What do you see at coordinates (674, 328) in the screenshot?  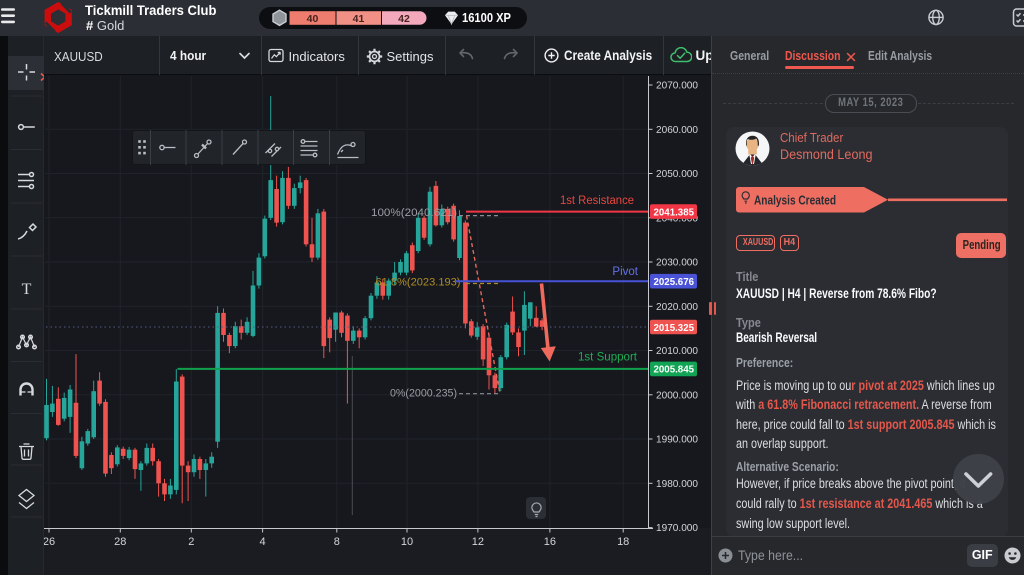 I see `svg-text: 2015.325` at bounding box center [674, 328].